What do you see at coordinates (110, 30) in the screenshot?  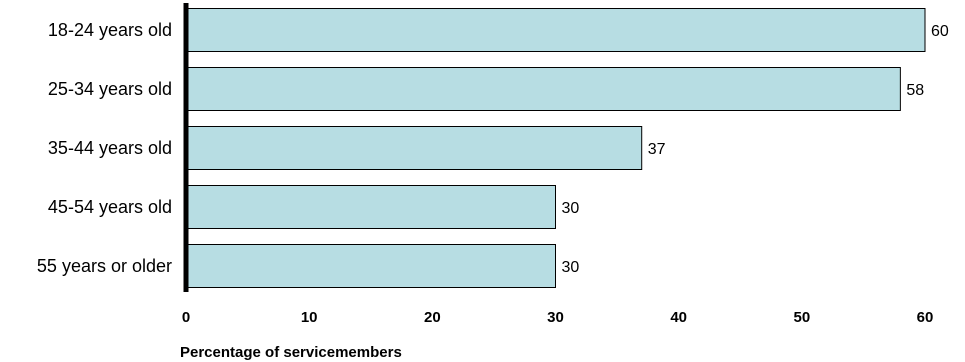 I see `category-label: 18-24 years old` at bounding box center [110, 30].